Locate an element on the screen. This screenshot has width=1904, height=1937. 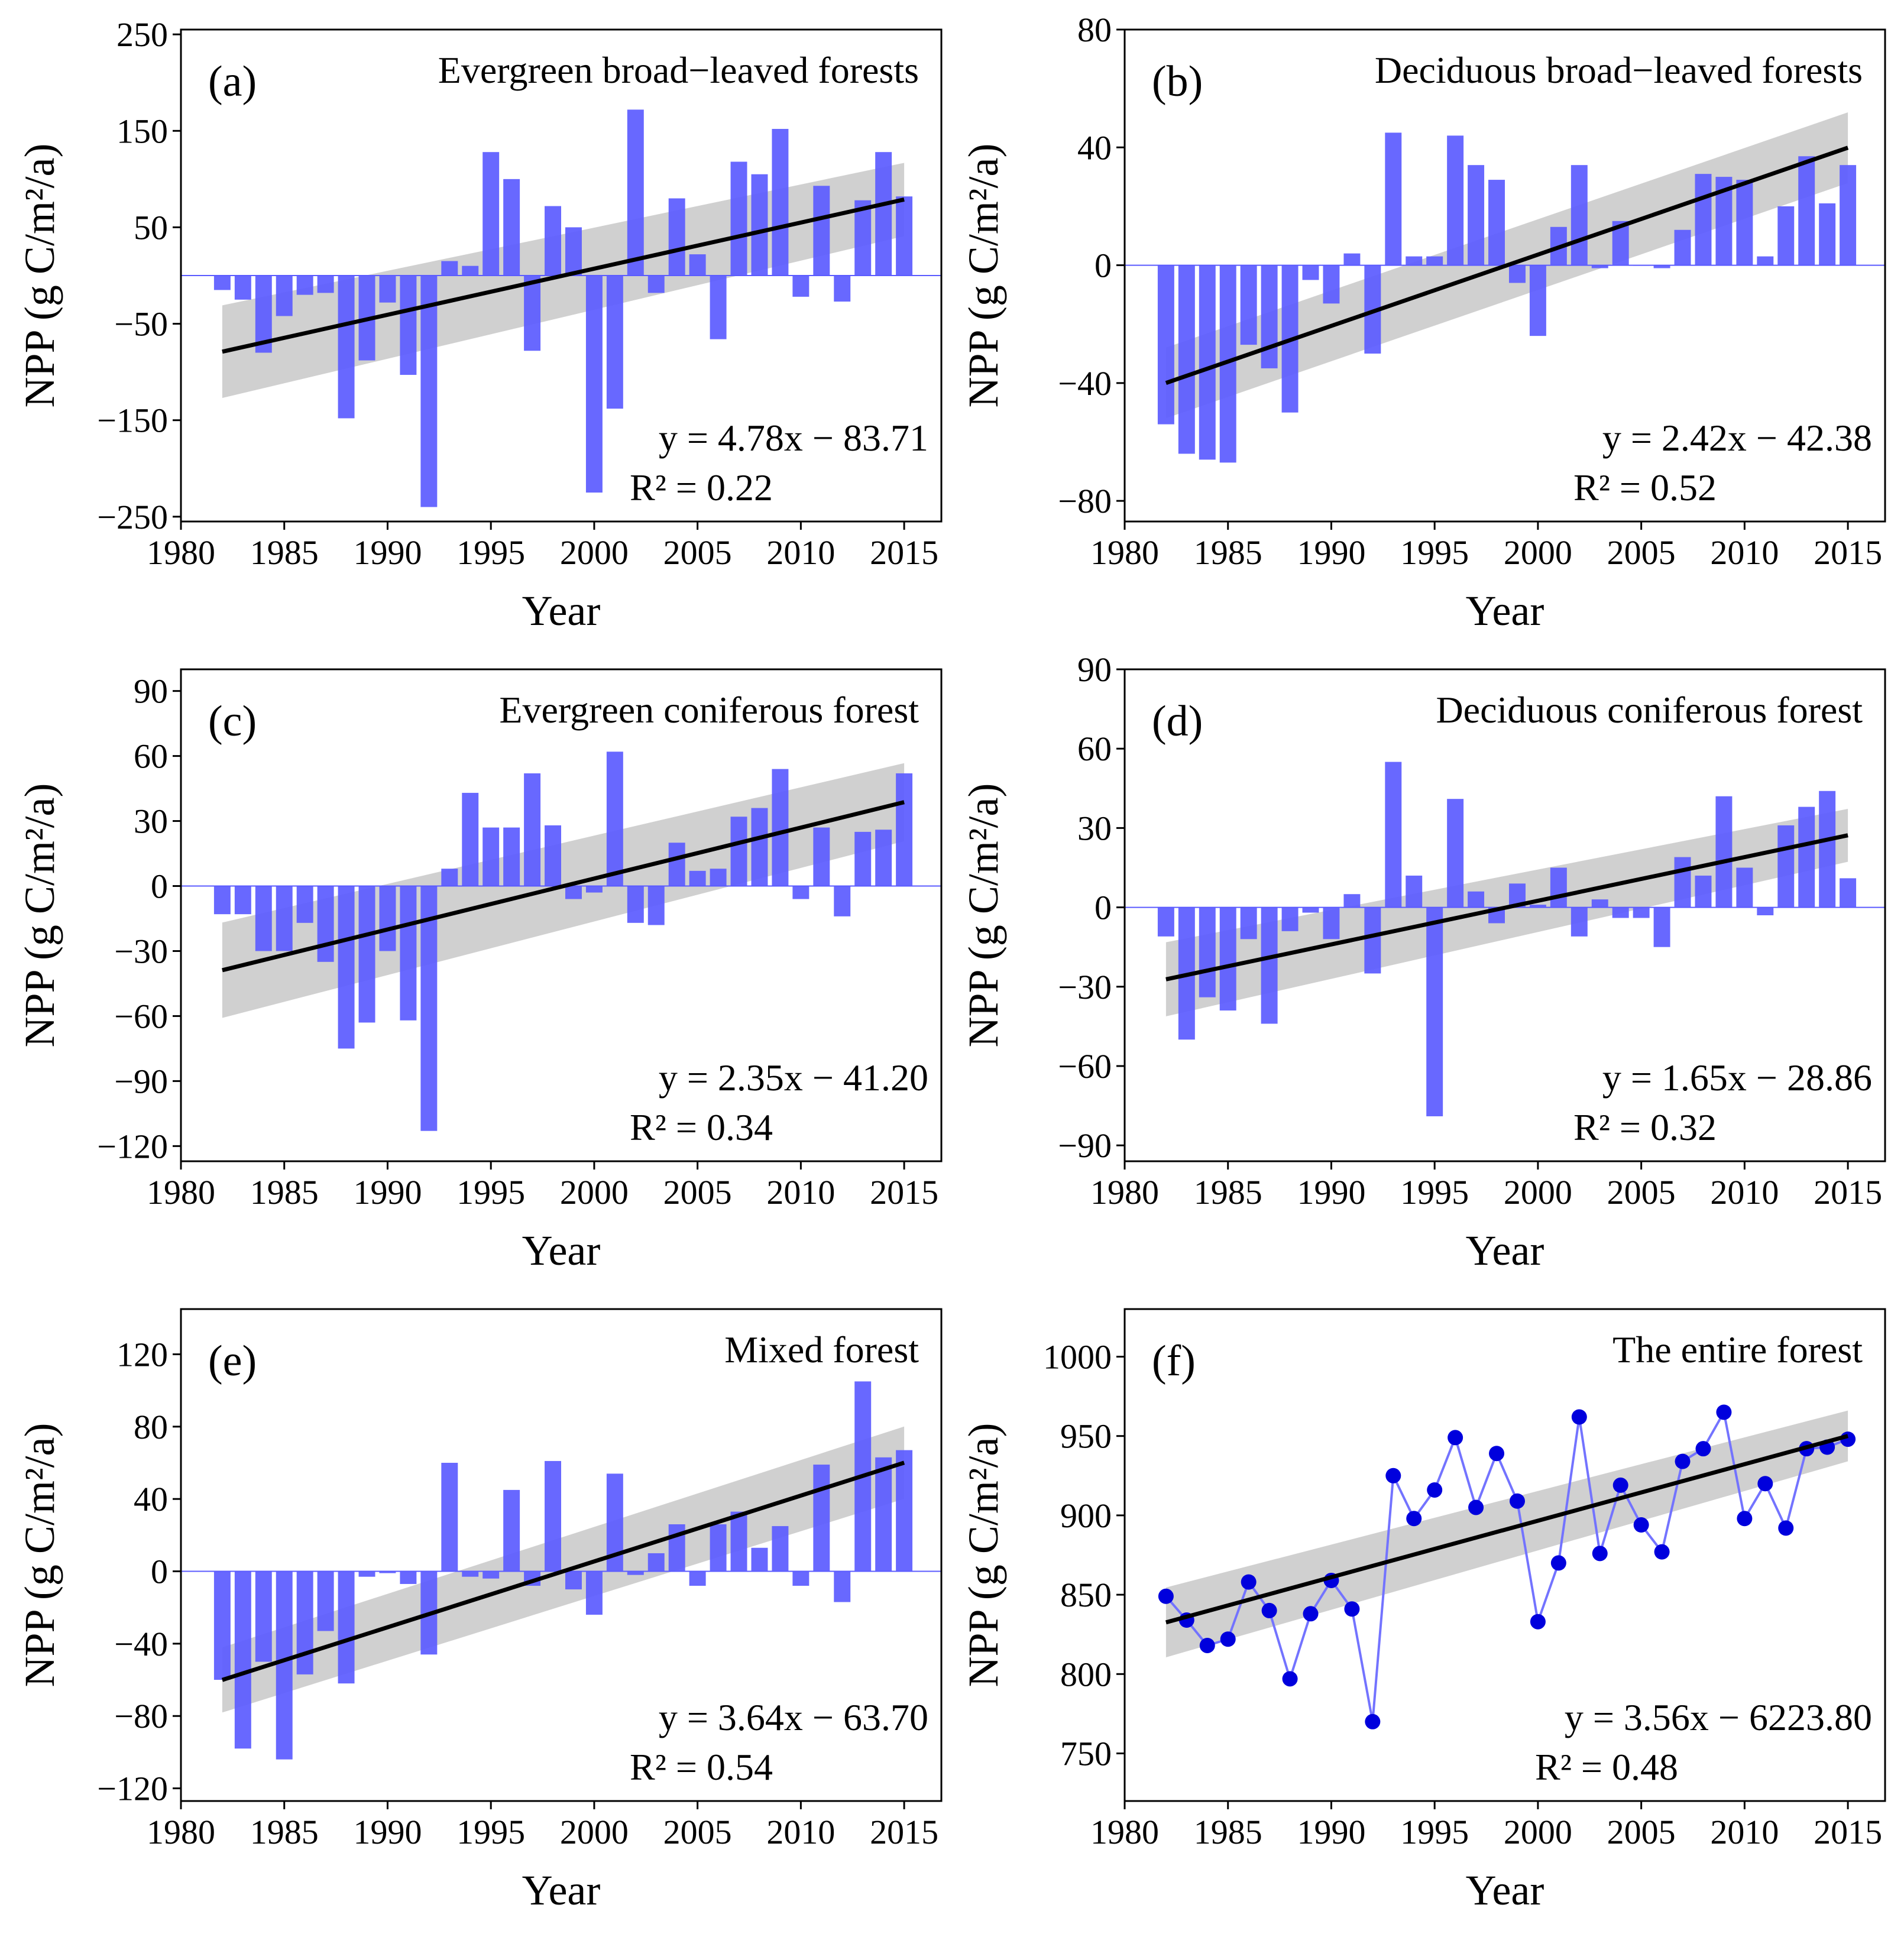
r-squared: R² = 0.48 is located at coordinates (1606, 1767).